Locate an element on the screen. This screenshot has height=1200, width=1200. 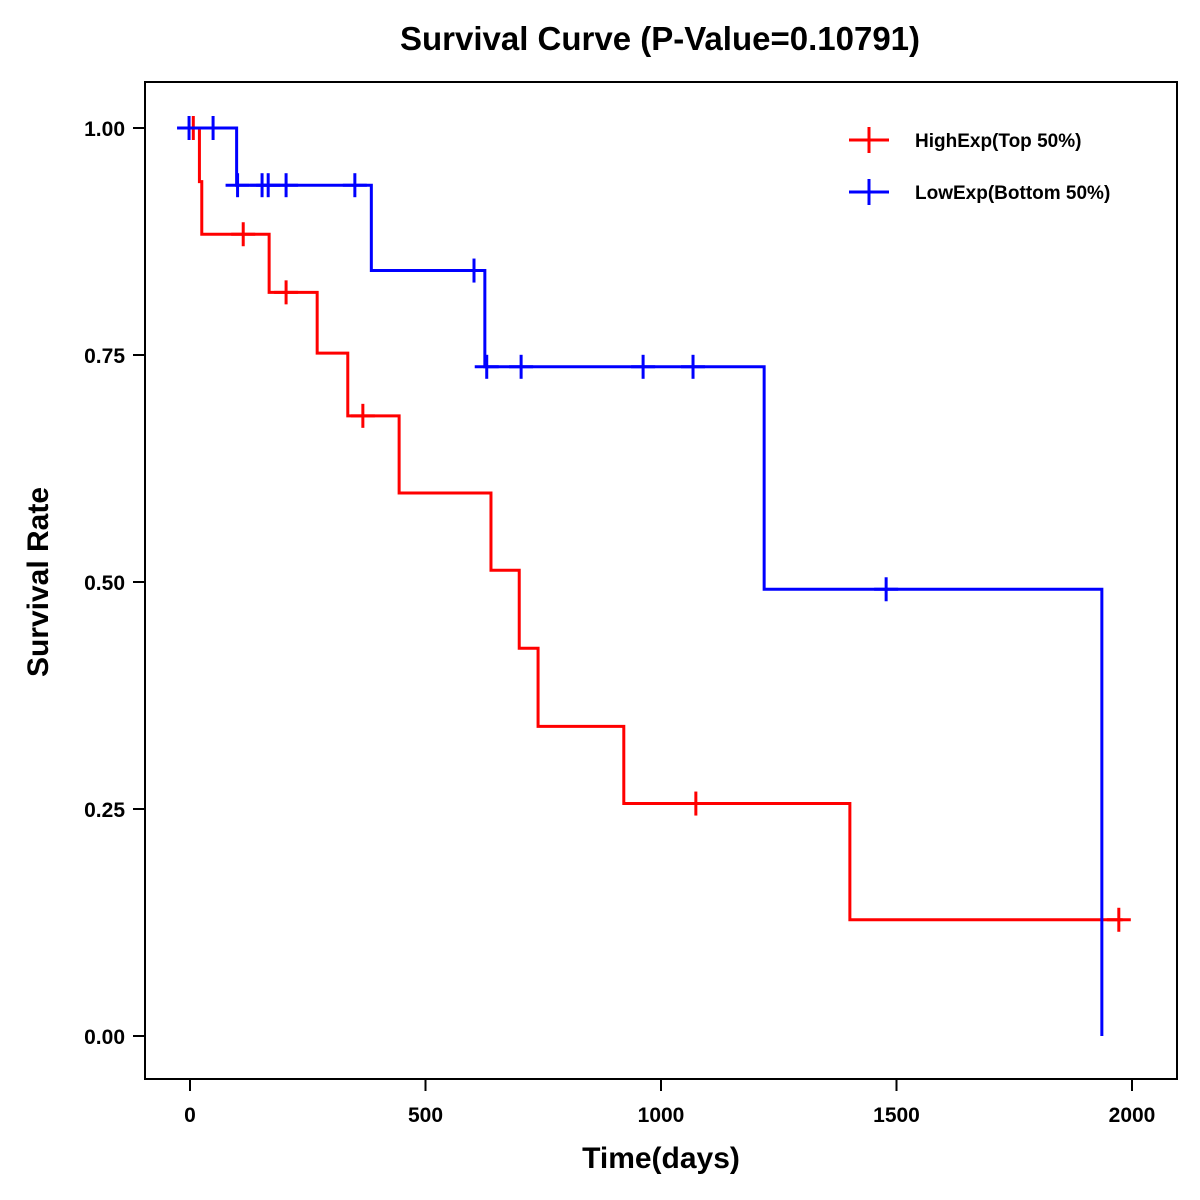
x-tick-label: 2000 is located at coordinates (1132, 1115).